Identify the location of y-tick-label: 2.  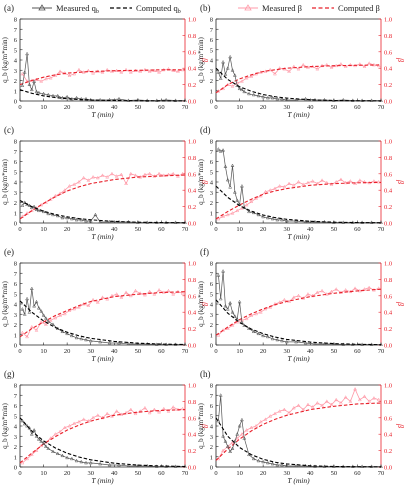
(15, 203).